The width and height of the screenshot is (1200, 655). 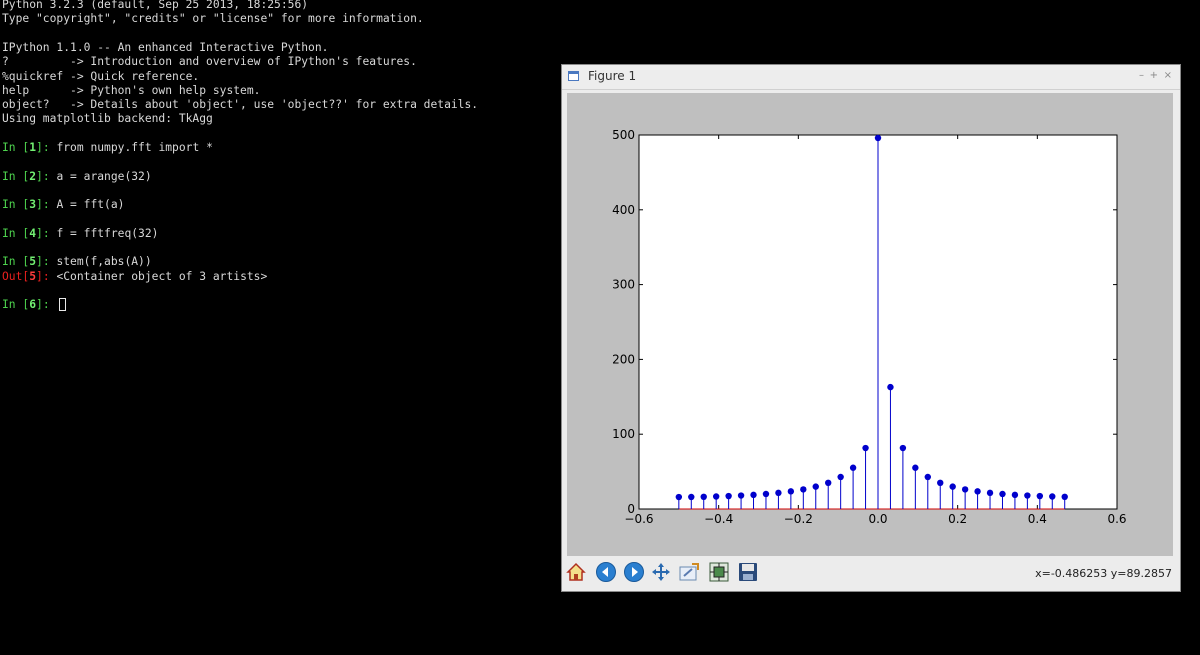 What do you see at coordinates (623, 285) in the screenshot?
I see `y-tick-label: 300` at bounding box center [623, 285].